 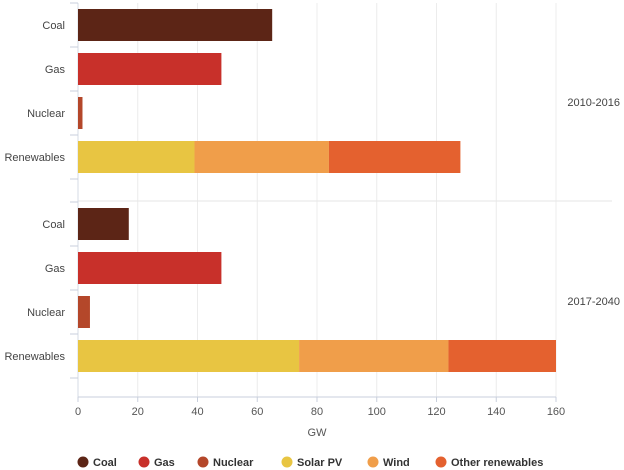 I want to click on x-tick-label: 40, so click(x=197, y=412).